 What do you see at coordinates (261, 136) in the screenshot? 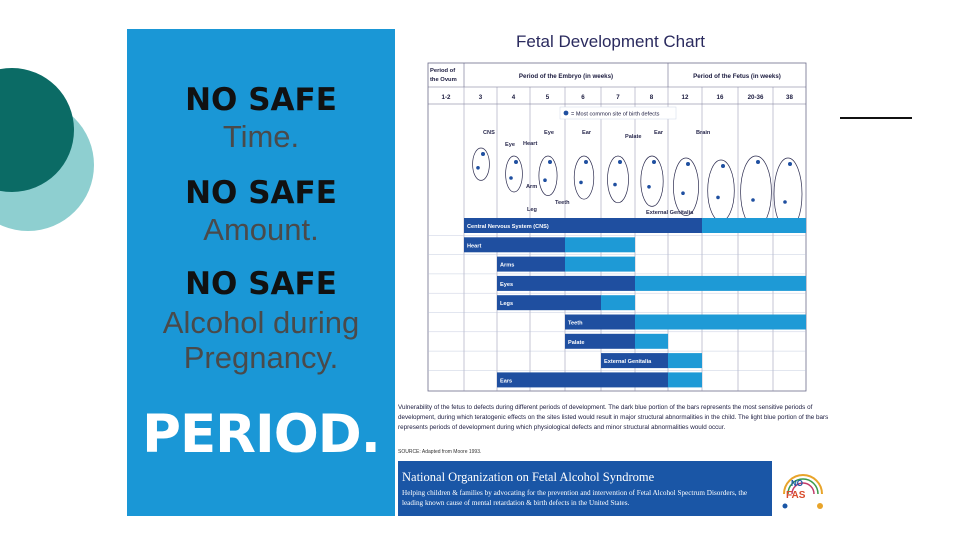
I see `poster-line-time: Time.` at bounding box center [261, 136].